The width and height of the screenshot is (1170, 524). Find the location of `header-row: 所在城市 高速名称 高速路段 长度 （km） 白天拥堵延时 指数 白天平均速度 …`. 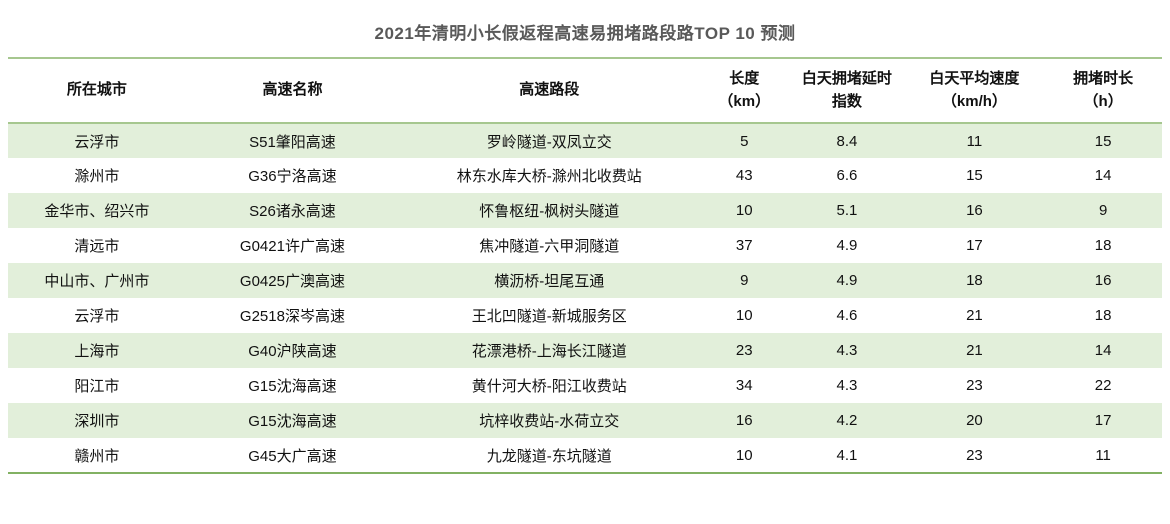

header-row: 所在城市 高速名称 高速路段 长度 （km） 白天拥堵延时 指数 白天平均速度 … is located at coordinates (585, 91).